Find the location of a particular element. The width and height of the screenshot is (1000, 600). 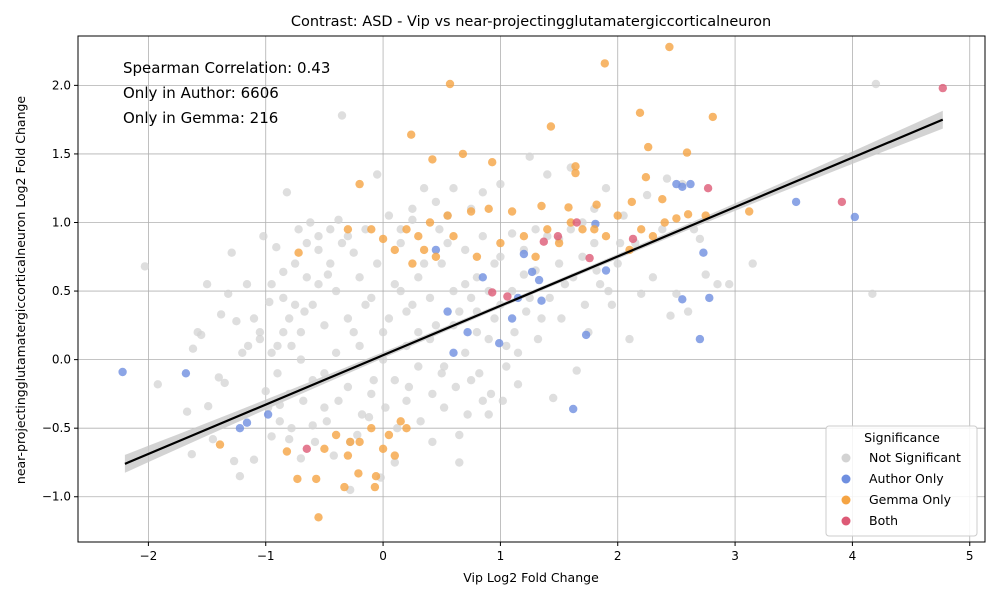

y-tick-label: 1.0 is located at coordinates (61, 222).